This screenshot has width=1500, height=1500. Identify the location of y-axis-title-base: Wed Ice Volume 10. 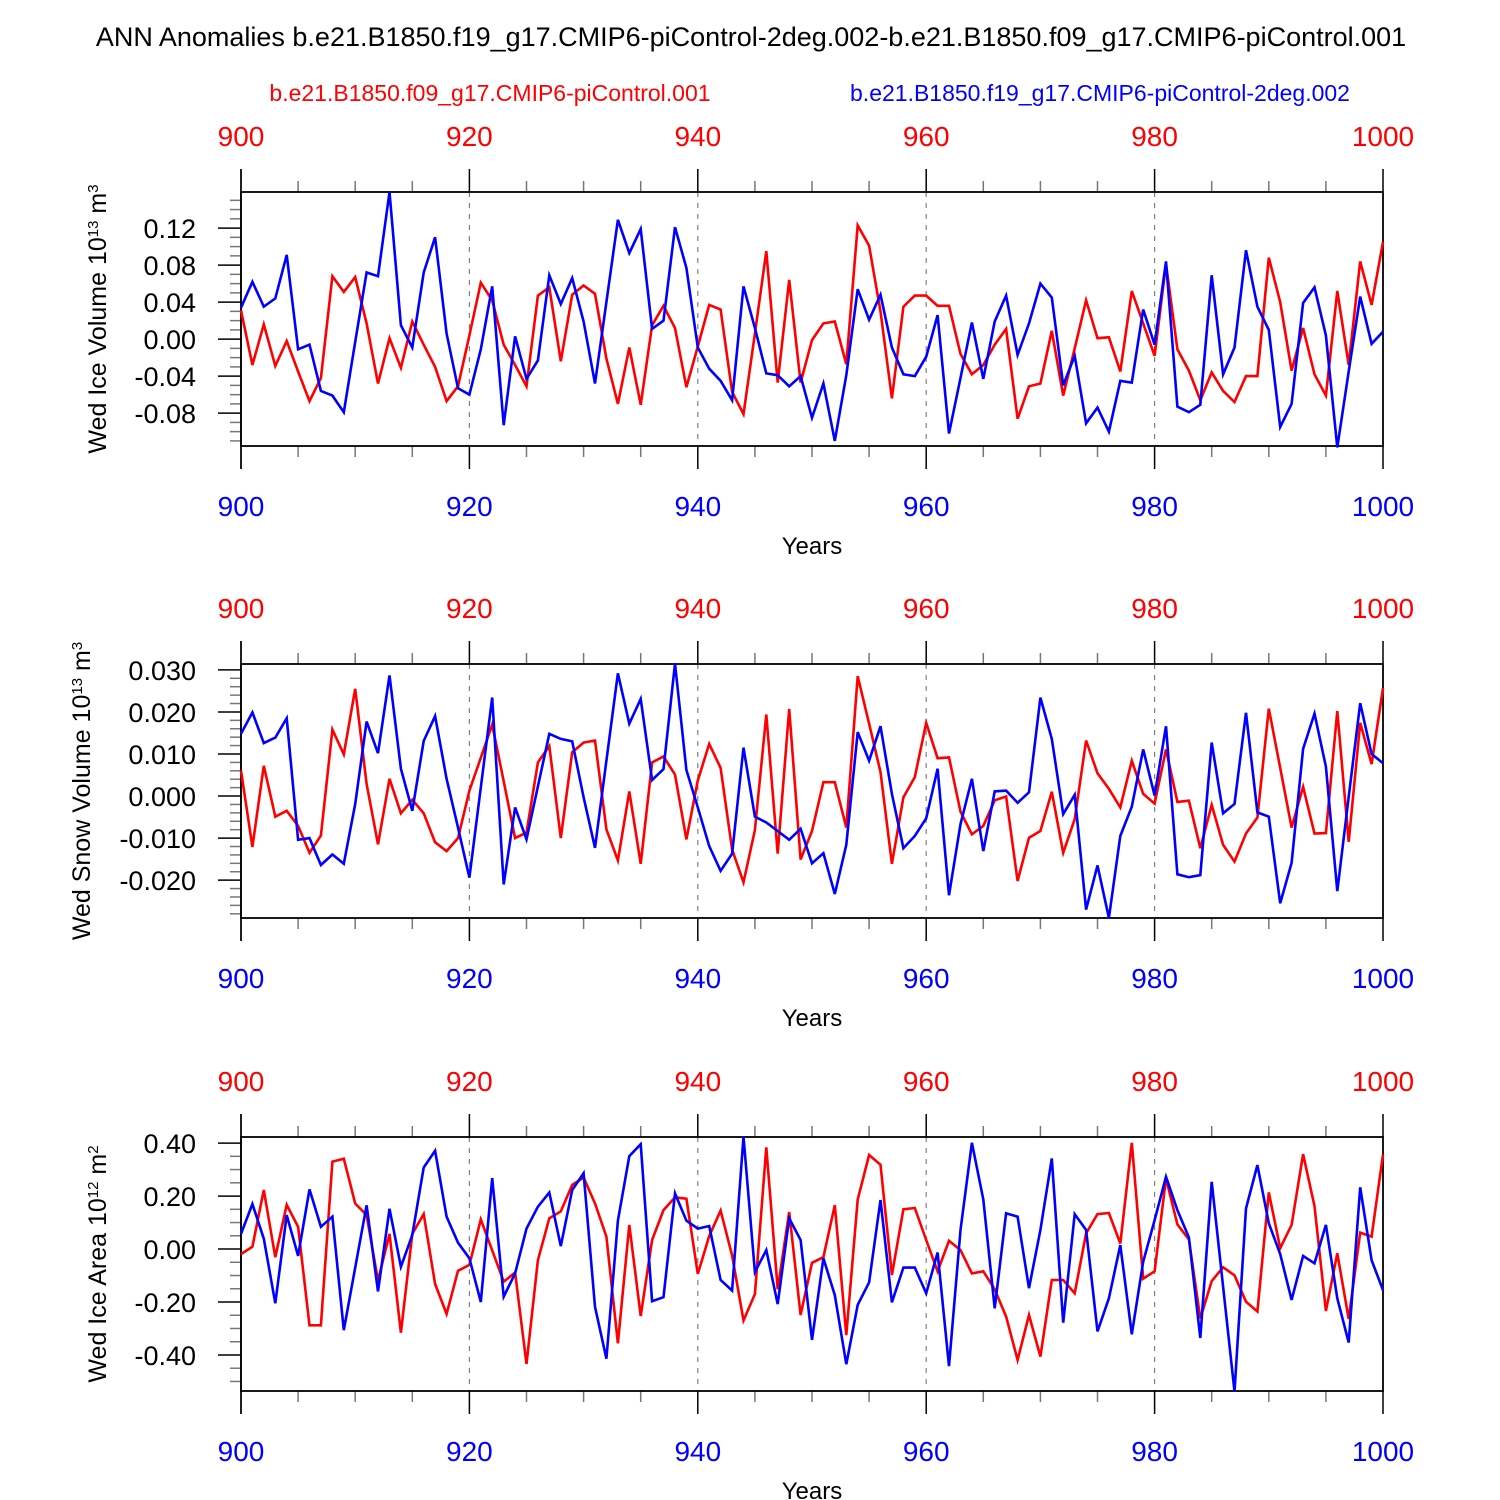
(98, 345).